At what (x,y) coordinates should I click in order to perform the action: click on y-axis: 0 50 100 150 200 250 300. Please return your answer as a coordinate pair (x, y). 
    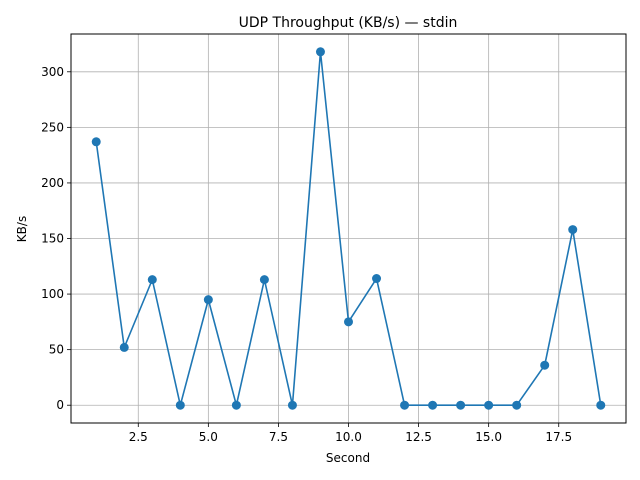
    Looking at the image, I should click on (56, 238).